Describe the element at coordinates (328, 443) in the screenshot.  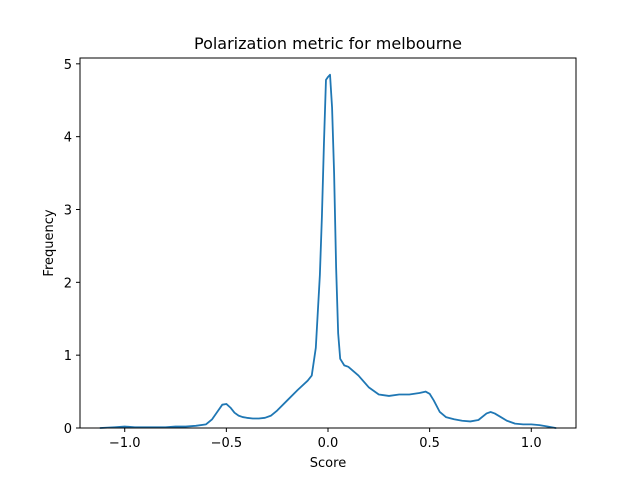
I see `x-tick-label: 0.0` at that location.